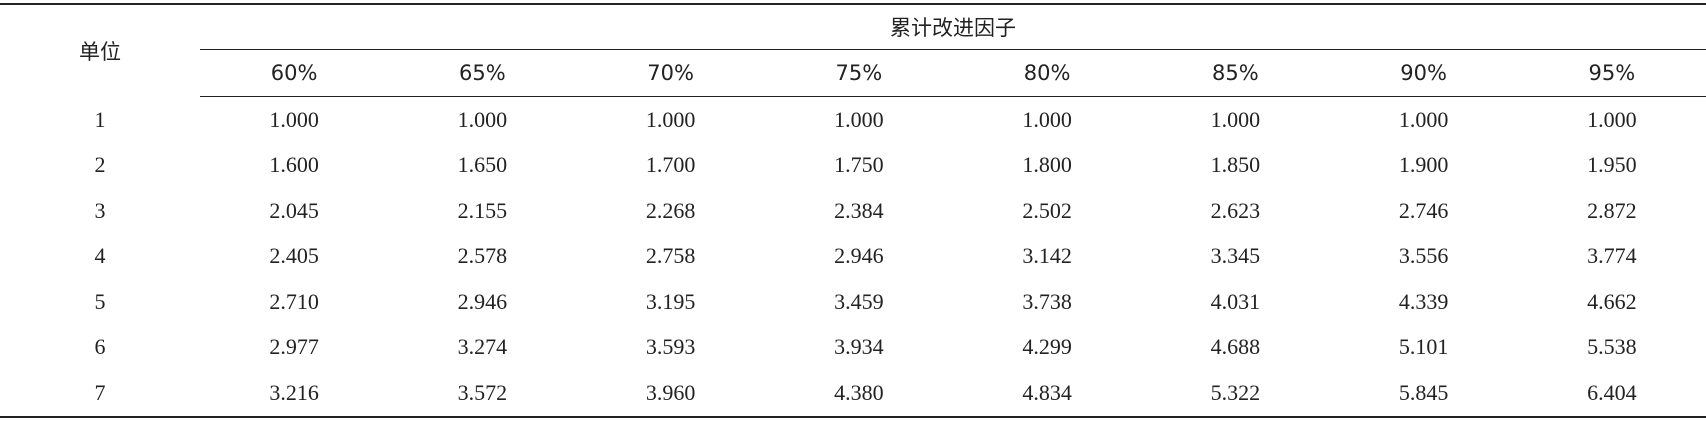 This screenshot has width=1706, height=421. What do you see at coordinates (100, 301) in the screenshot?
I see `unit-cell: 5` at bounding box center [100, 301].